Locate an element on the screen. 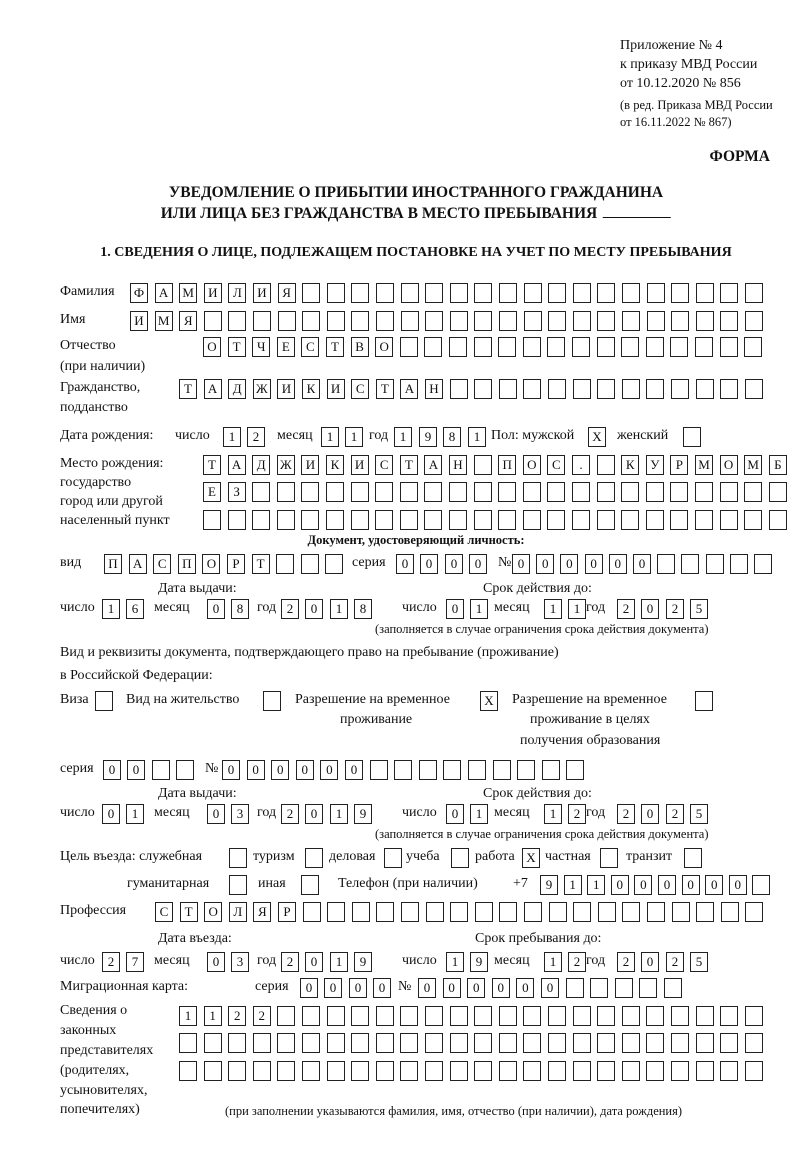 This screenshot has height=1163, width=800. char-cell: 7 is located at coordinates (135, 962).